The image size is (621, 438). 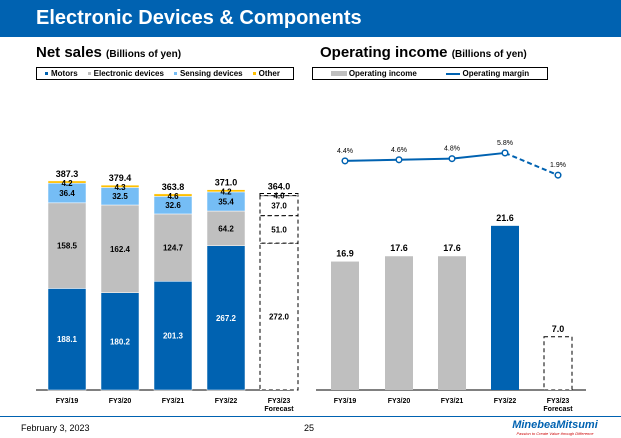 I want to click on data-label: 35.4, so click(x=226, y=201).